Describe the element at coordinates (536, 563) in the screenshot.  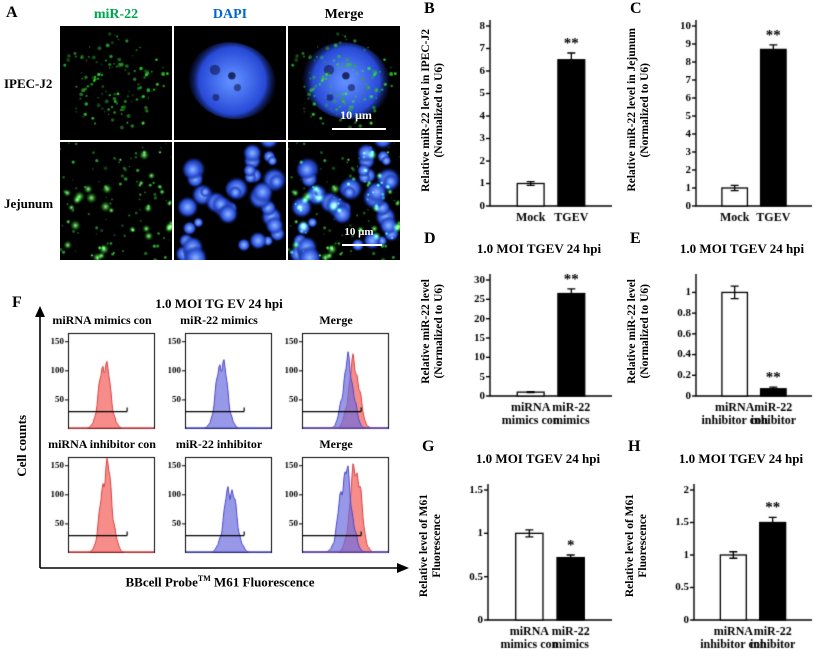
I see `bar-chart-g` at that location.